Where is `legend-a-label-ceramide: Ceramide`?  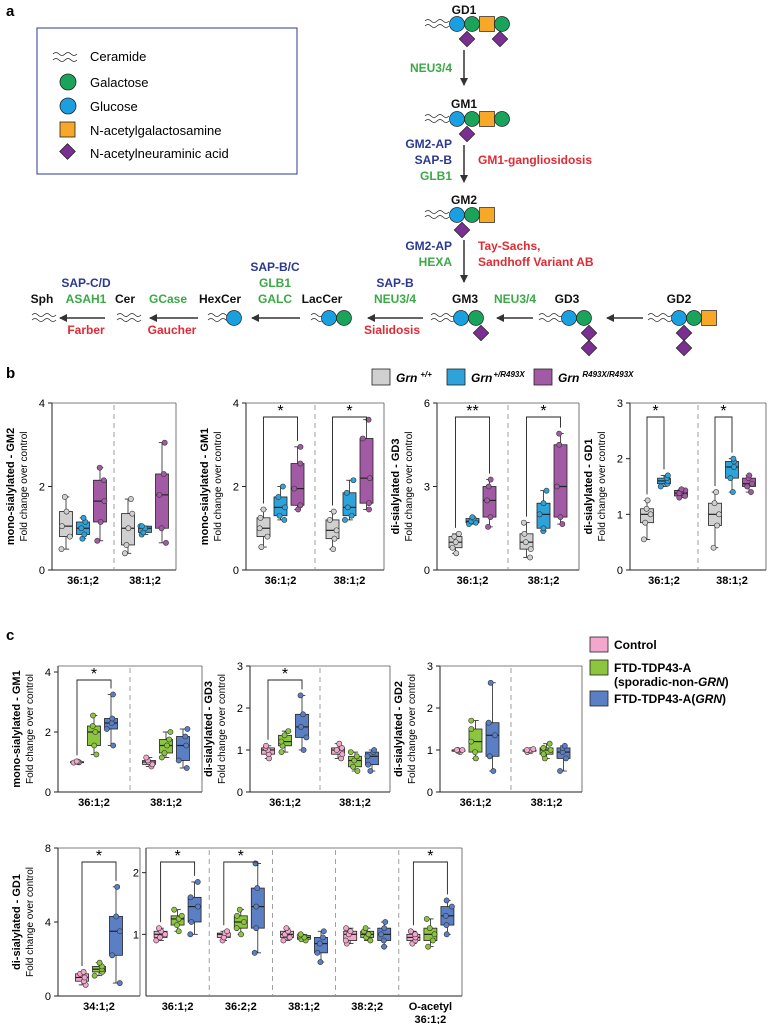 legend-a-label-ceramide: Ceramide is located at coordinates (118, 56).